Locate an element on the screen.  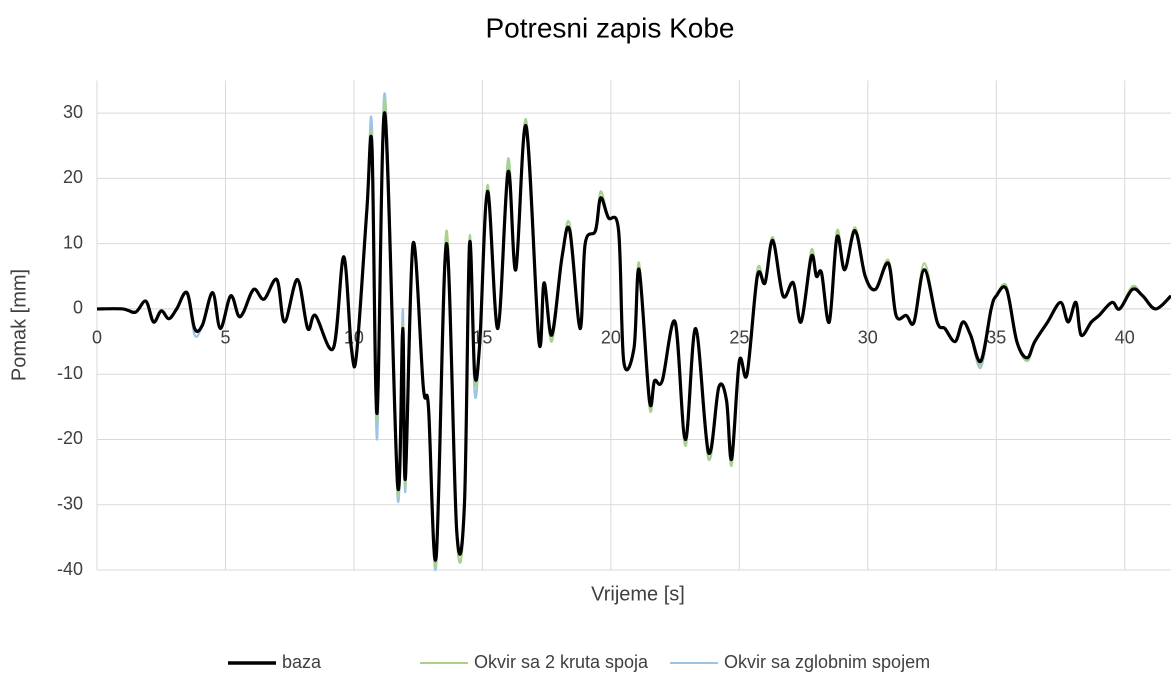
legend-label: baza is located at coordinates (302, 662).